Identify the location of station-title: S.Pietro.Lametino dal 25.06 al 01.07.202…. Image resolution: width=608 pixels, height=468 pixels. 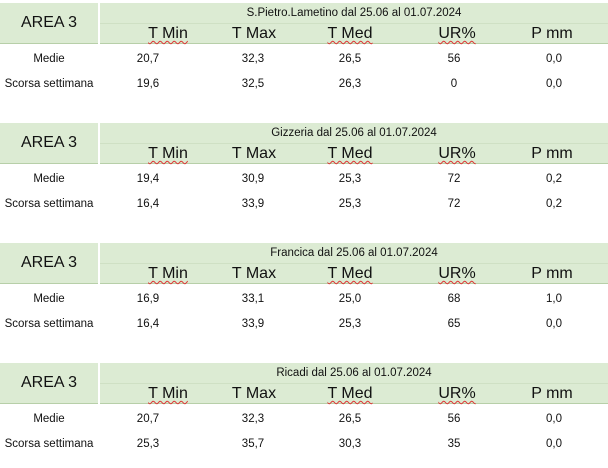
(354, 13).